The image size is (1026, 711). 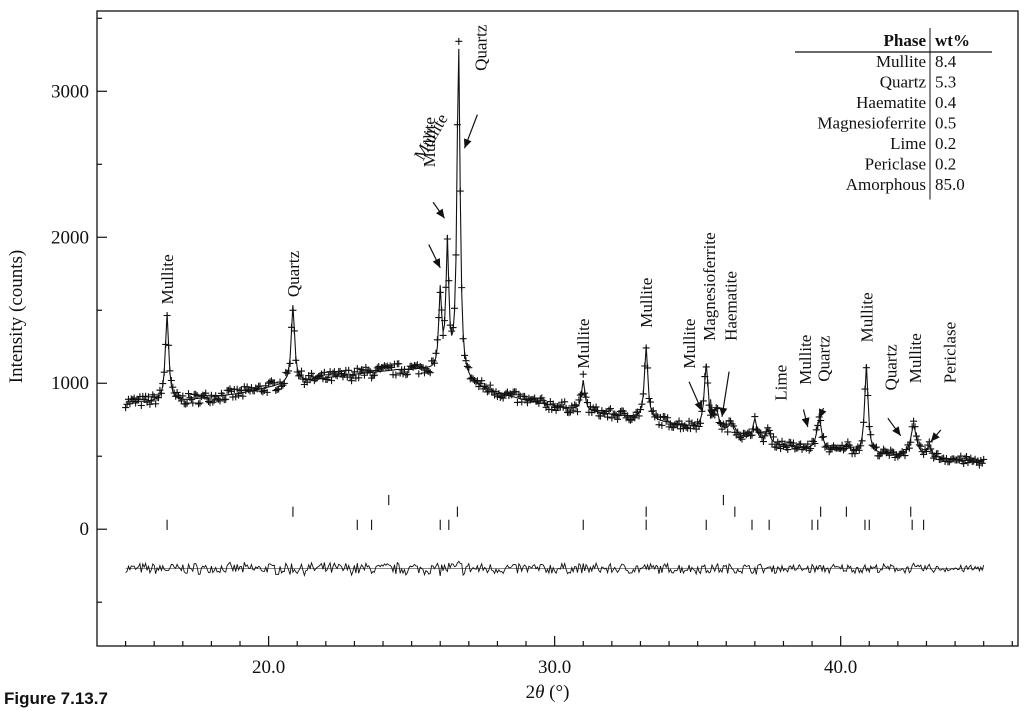 I want to click on y-tick-label: 0, so click(x=85, y=529).